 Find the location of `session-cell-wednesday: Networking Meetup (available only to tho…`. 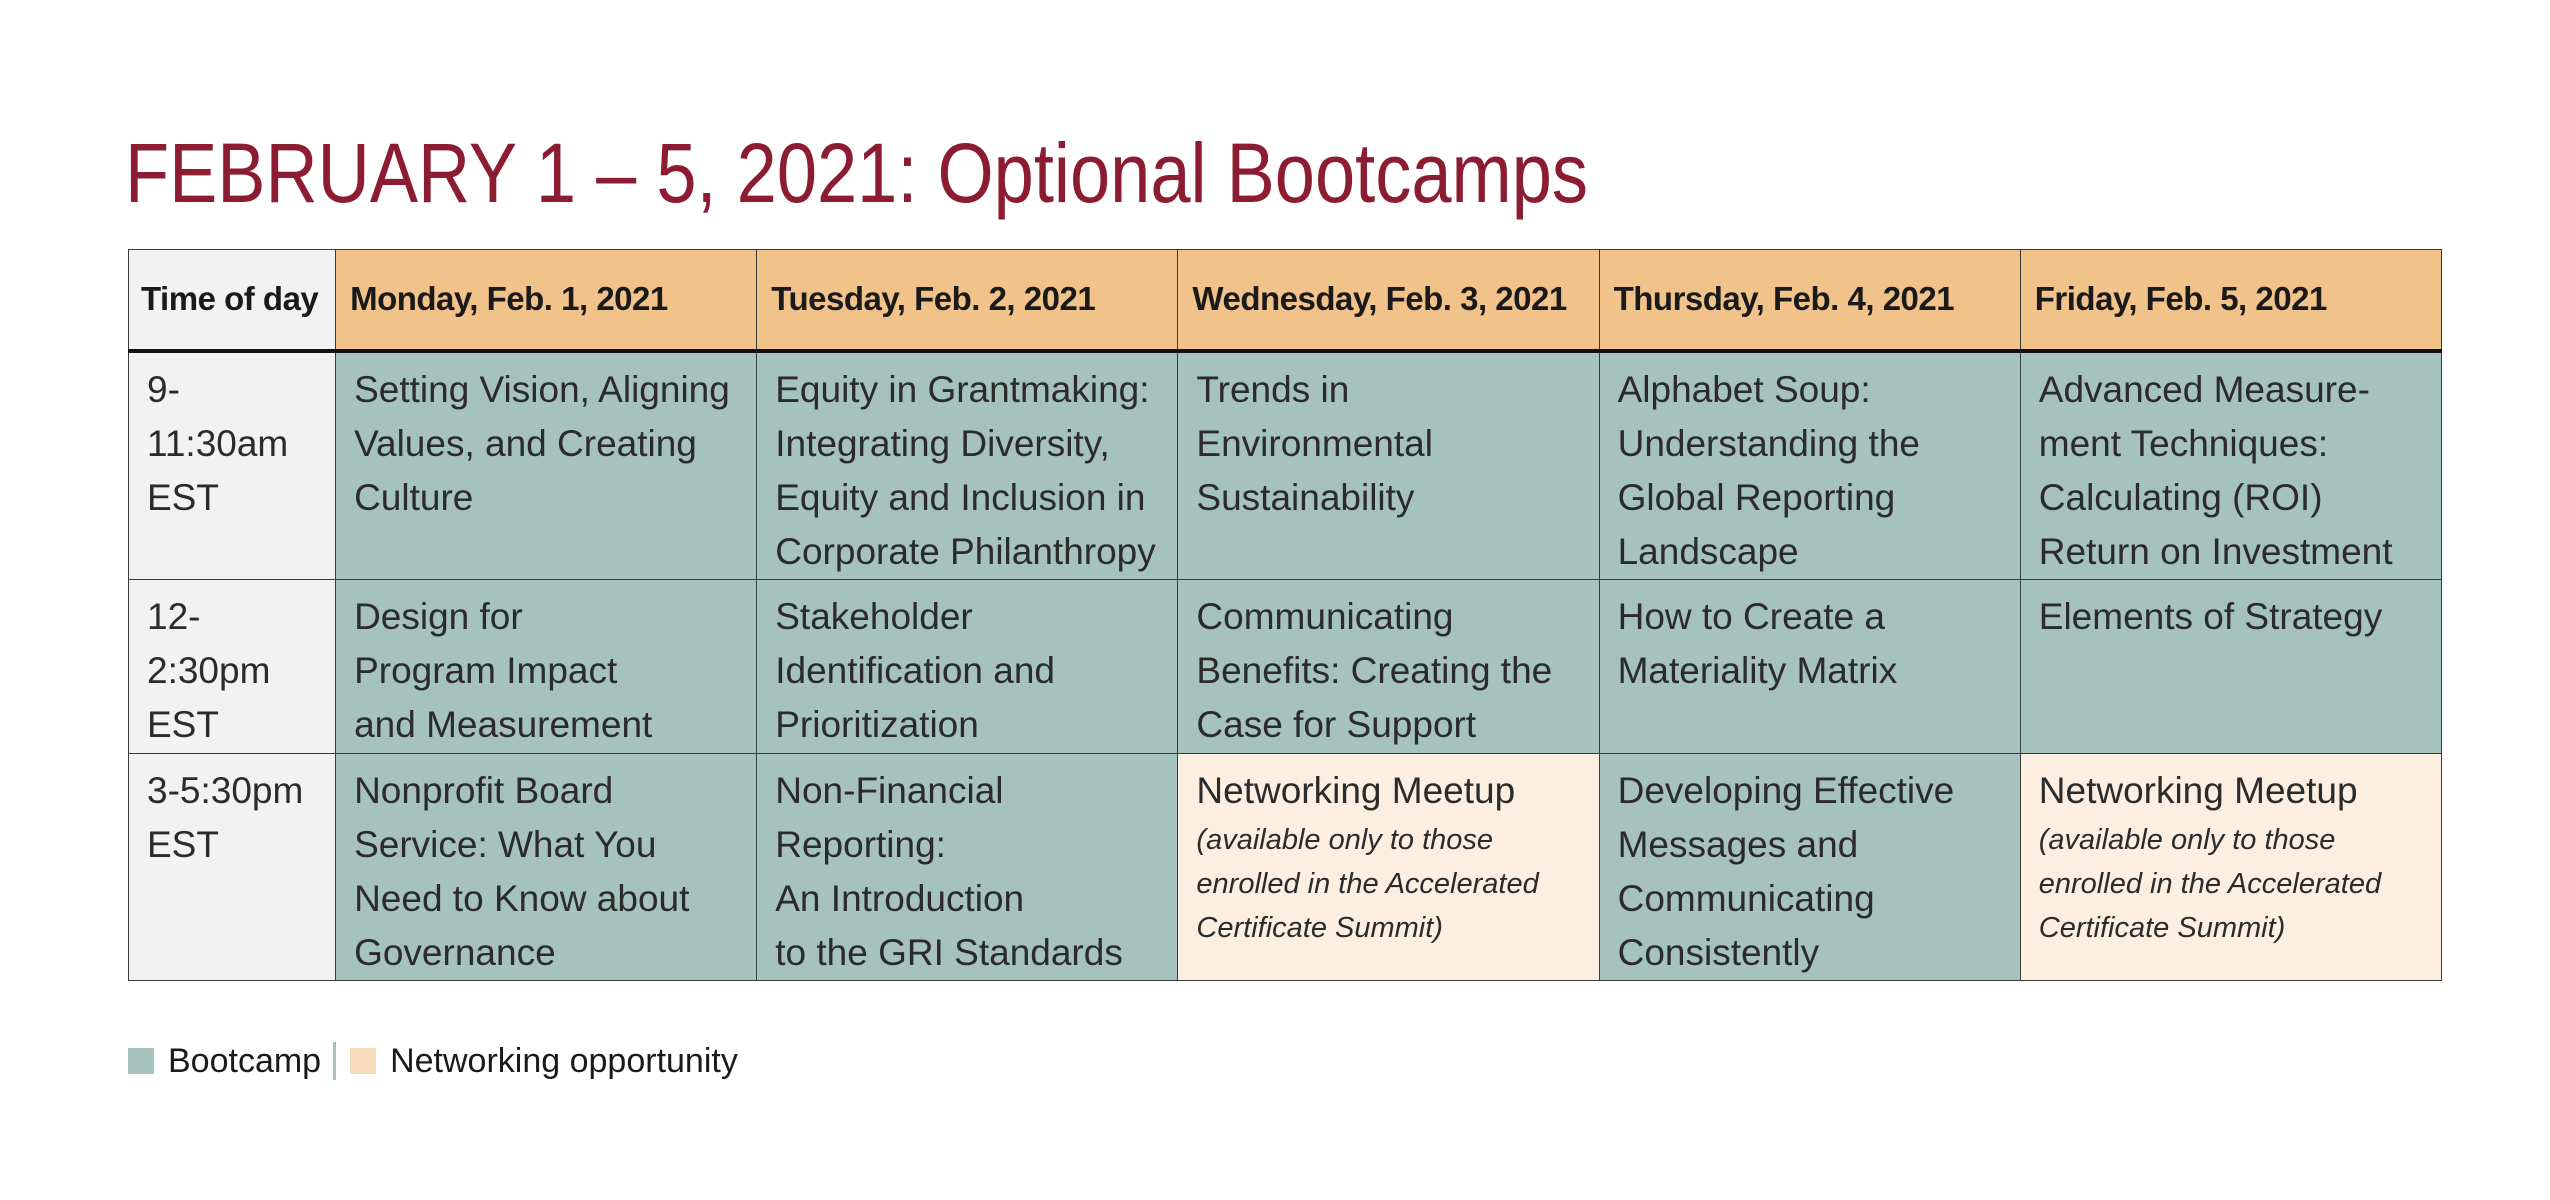

session-cell-wednesday: Networking Meetup (available only to tho… is located at coordinates (1388, 866).